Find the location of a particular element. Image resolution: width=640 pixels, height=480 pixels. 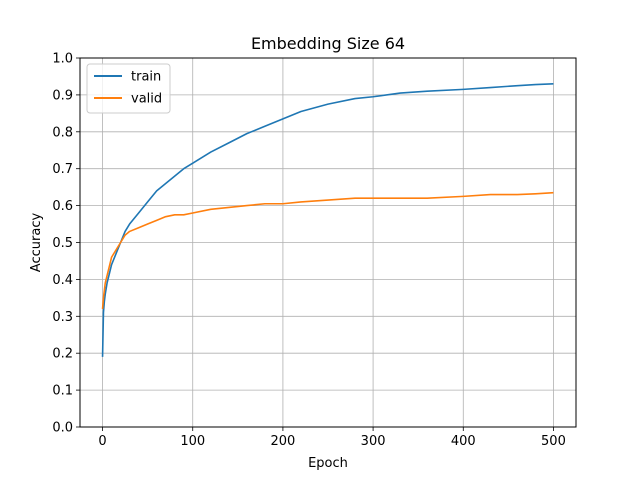

y-tick-label: 0.8 is located at coordinates (62, 132).